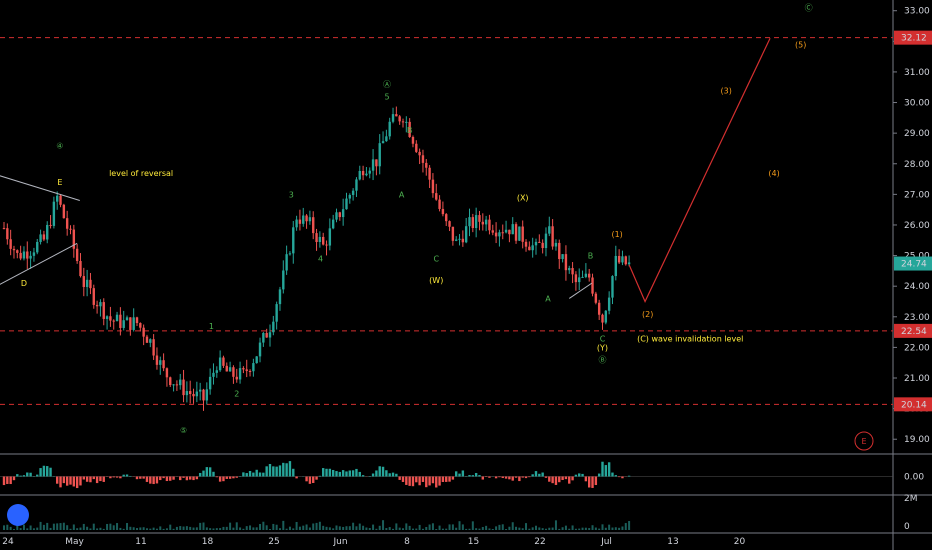  I want to click on tradingview-logo, so click(18, 515).